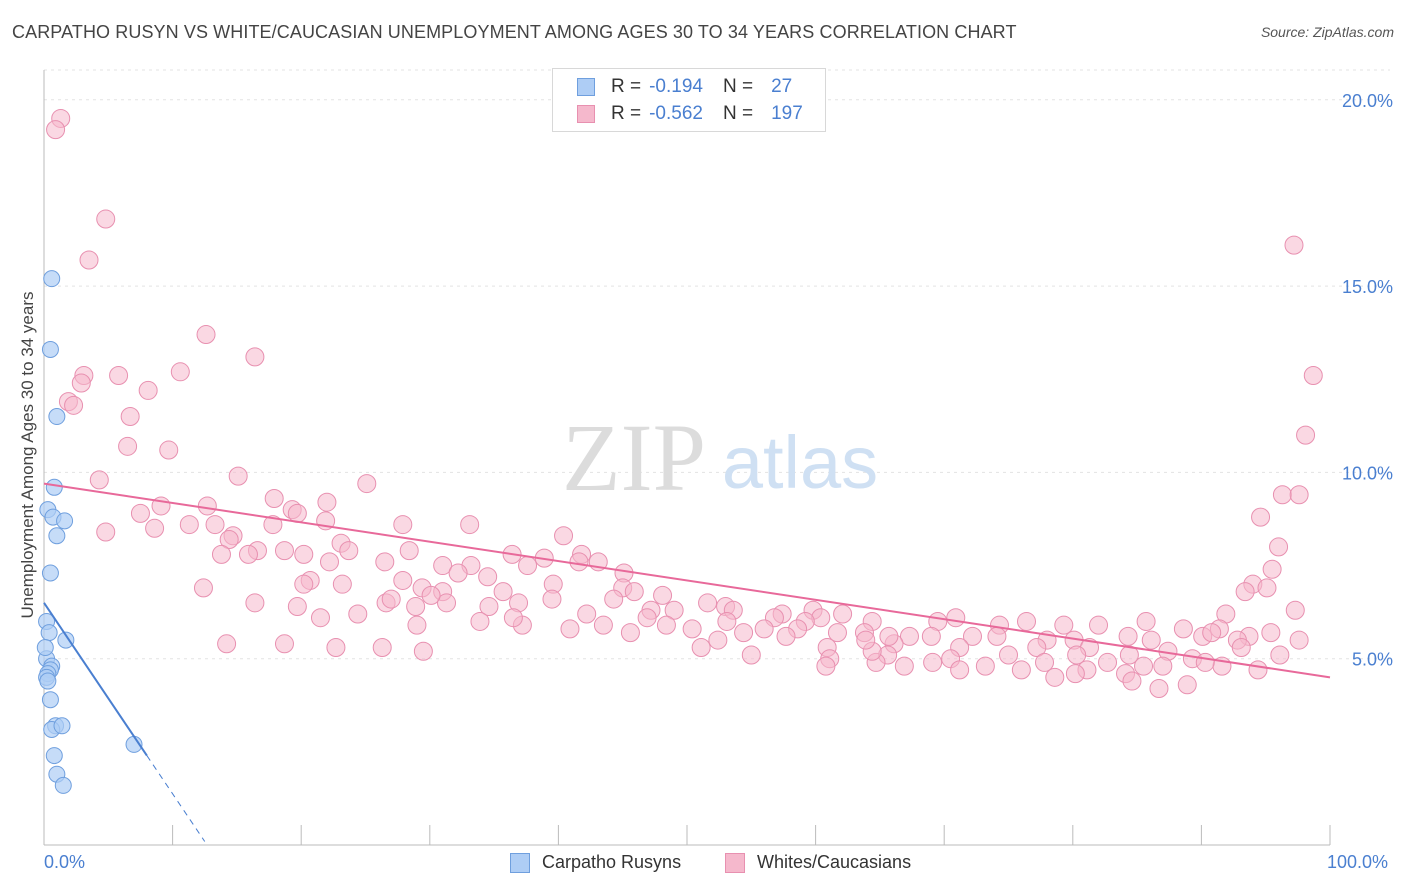  I want to click on series-carpatho-rusyns, so click(89, 532).